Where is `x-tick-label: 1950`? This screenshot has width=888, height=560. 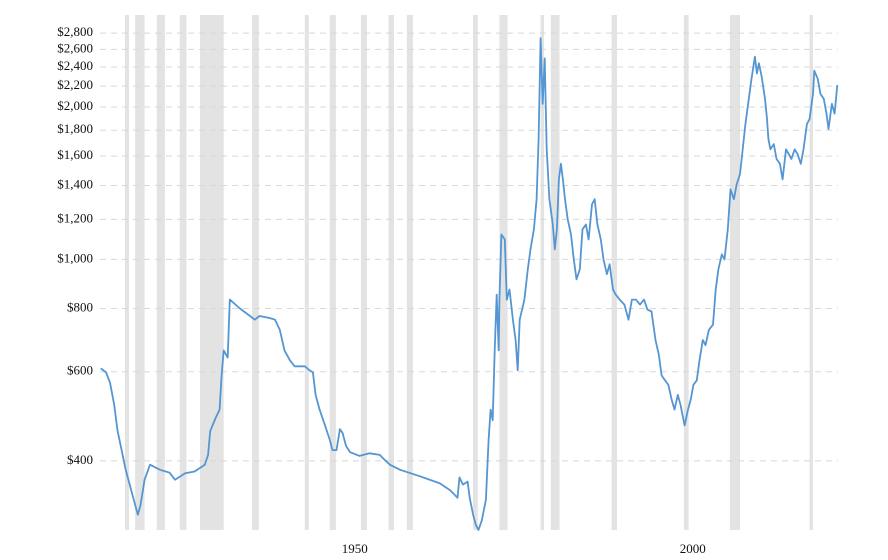 x-tick-label: 1950 is located at coordinates (355, 548).